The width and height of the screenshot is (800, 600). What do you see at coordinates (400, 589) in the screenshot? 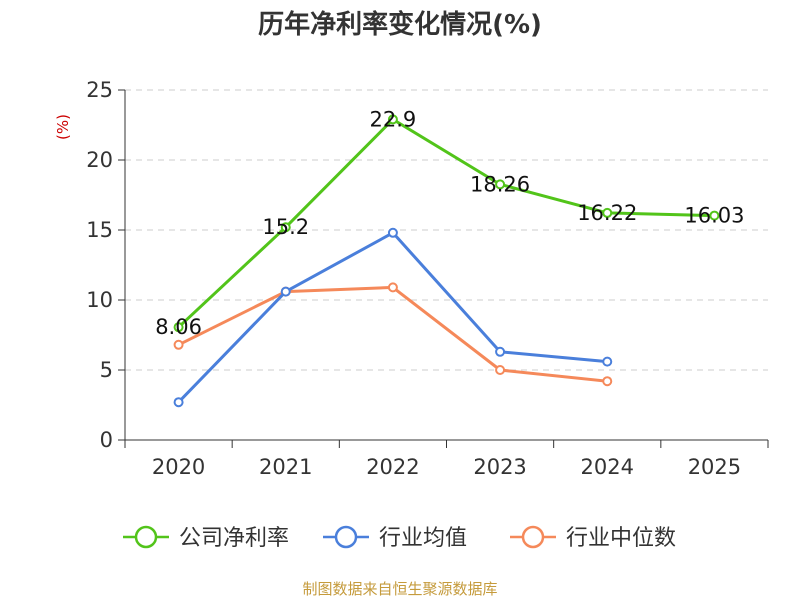
I see `source-note: 制图数据来自恒生聚源数据库` at bounding box center [400, 589].